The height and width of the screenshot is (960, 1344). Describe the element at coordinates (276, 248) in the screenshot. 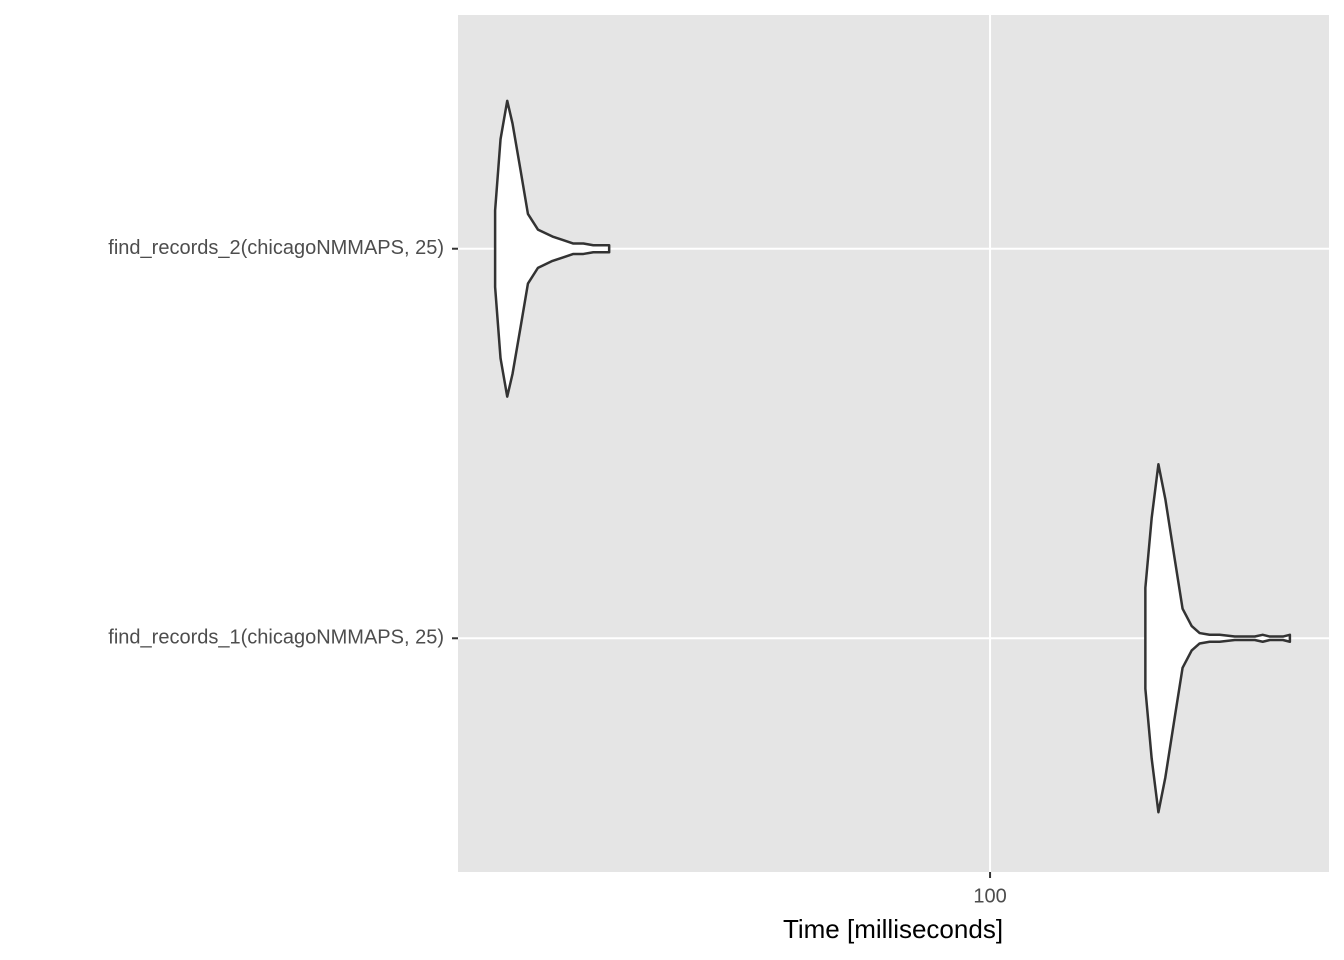

I see `y-tick-label: find_records_2(chicagoNMMAPS, 25)` at that location.